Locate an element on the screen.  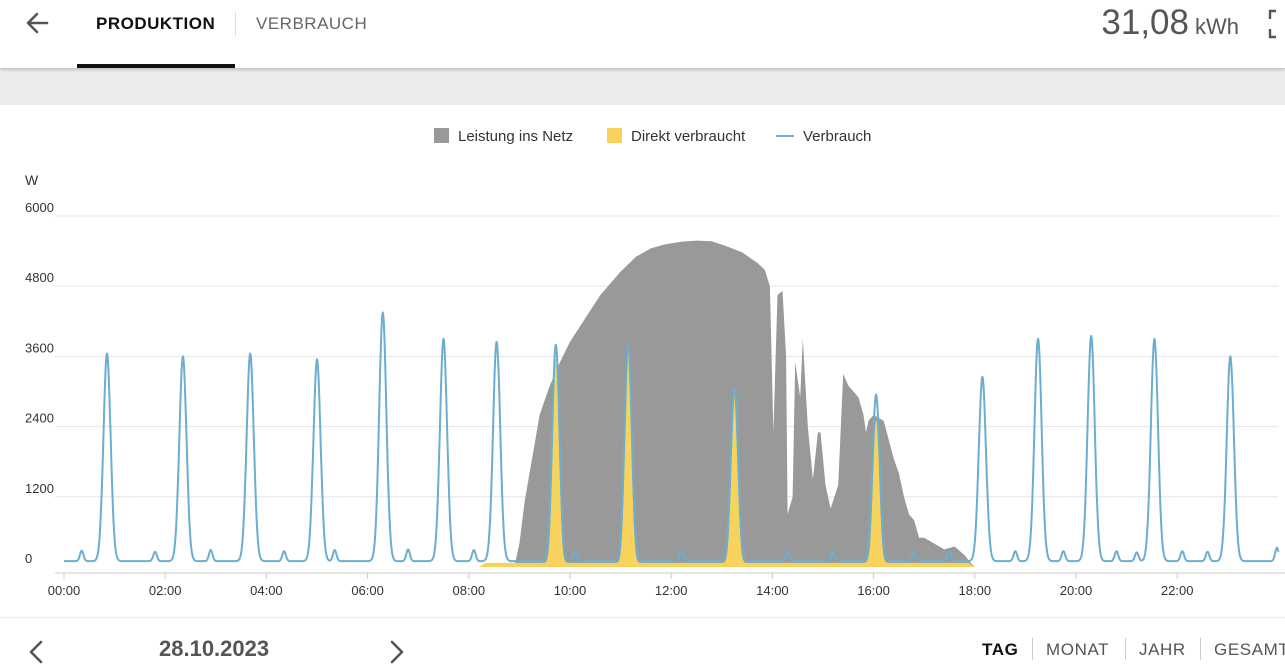
tab-produktion: PRODUKTION is located at coordinates (156, 34).